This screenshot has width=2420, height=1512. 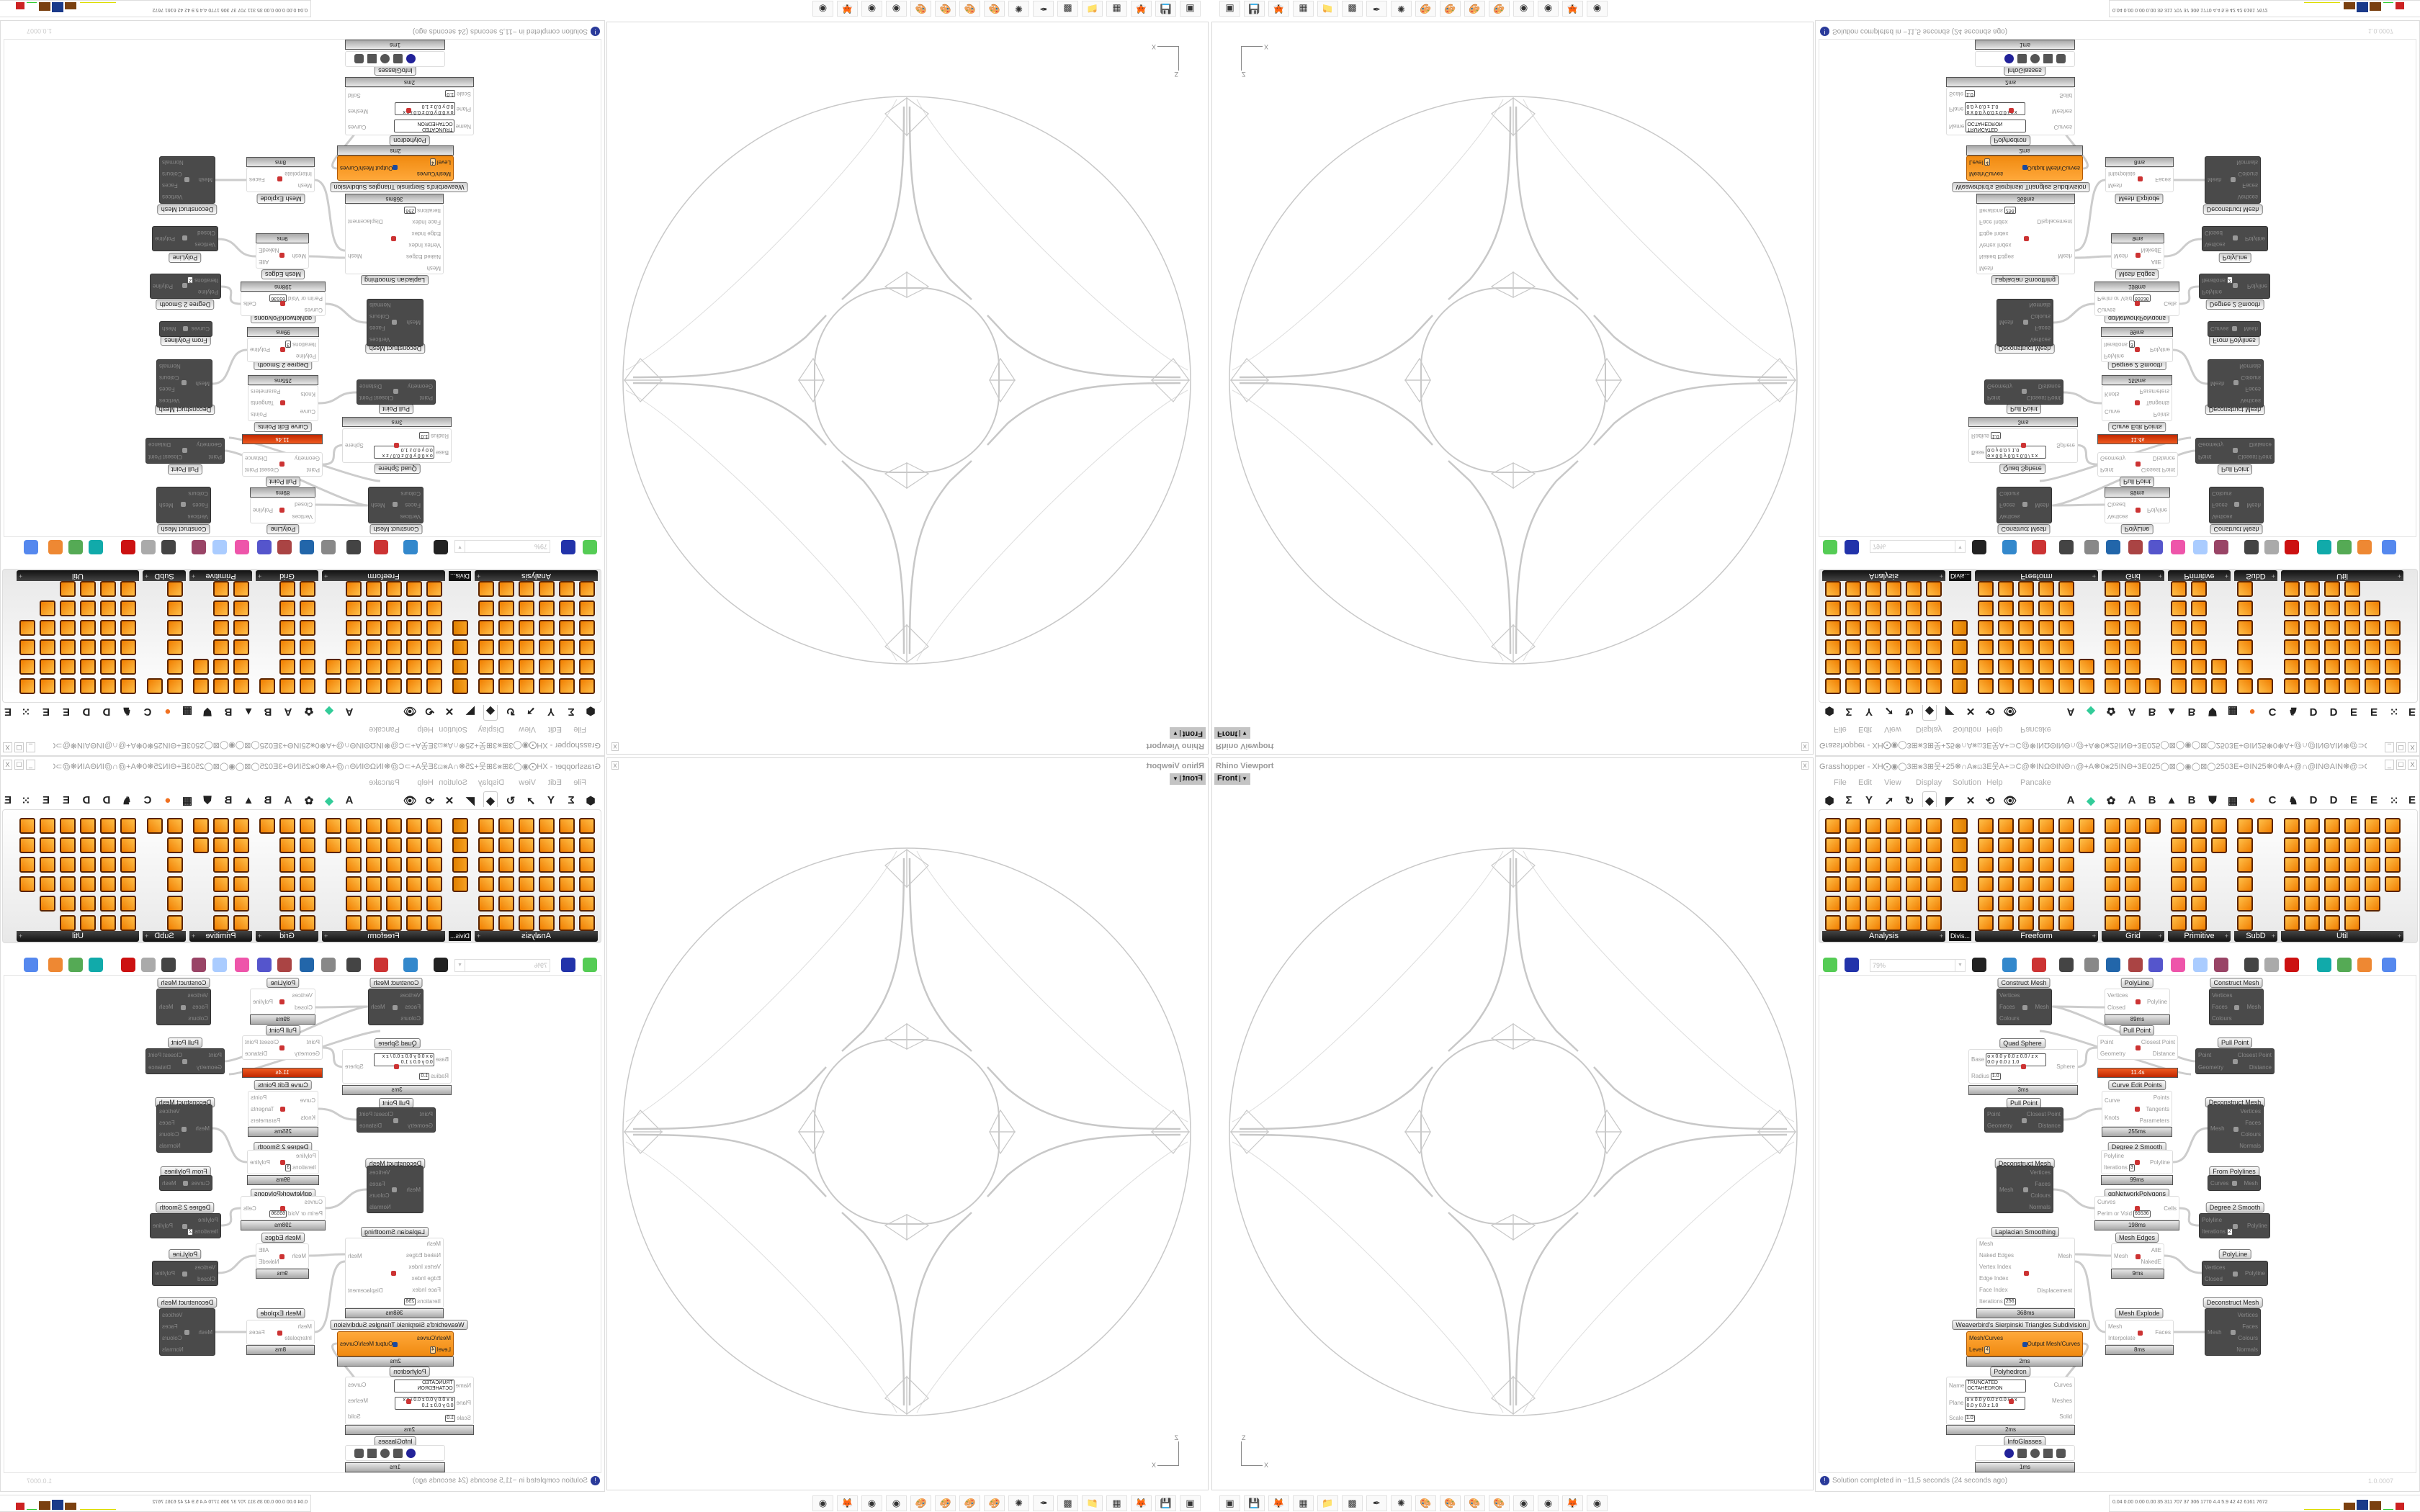 What do you see at coordinates (2250, 1146) in the screenshot?
I see `output-port: Normals` at bounding box center [2250, 1146].